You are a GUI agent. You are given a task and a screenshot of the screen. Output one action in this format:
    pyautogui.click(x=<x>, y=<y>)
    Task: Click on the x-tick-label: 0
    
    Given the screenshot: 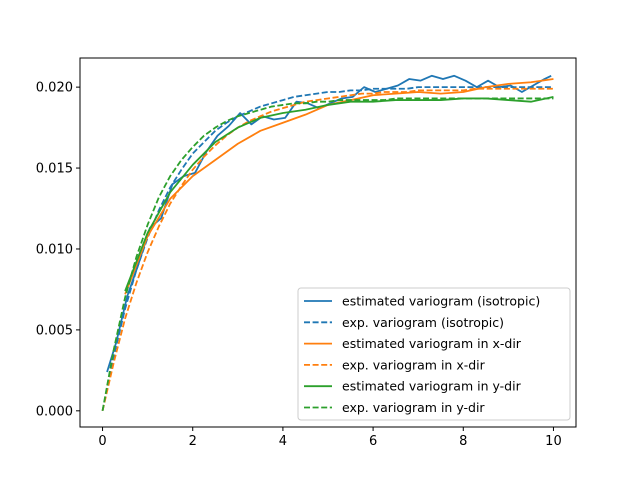 What is the action you would take?
    pyautogui.click(x=102, y=441)
    